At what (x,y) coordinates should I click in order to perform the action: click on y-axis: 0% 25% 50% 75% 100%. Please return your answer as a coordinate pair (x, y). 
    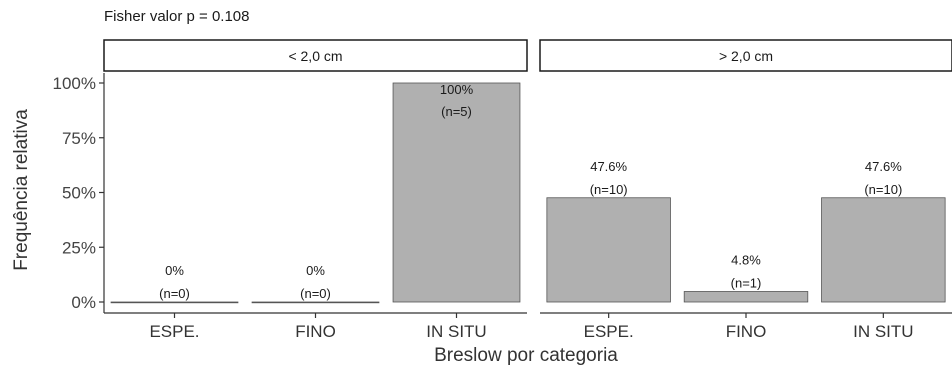
    Looking at the image, I should click on (79, 193).